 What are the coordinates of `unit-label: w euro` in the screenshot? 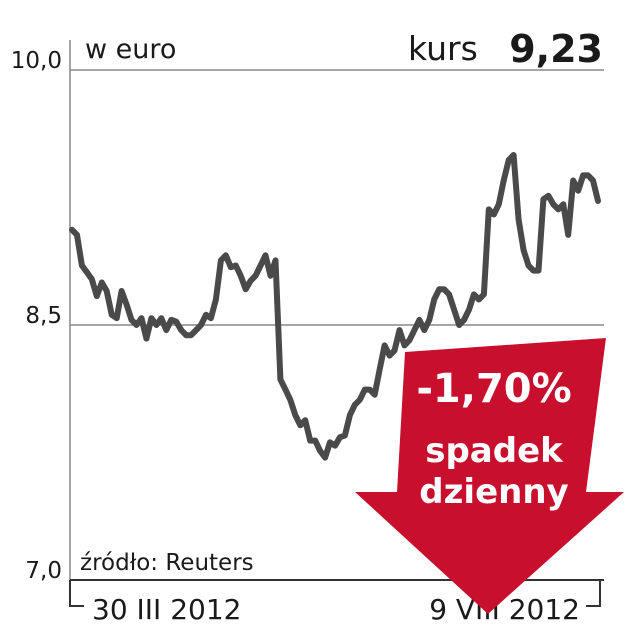 It's located at (130, 49).